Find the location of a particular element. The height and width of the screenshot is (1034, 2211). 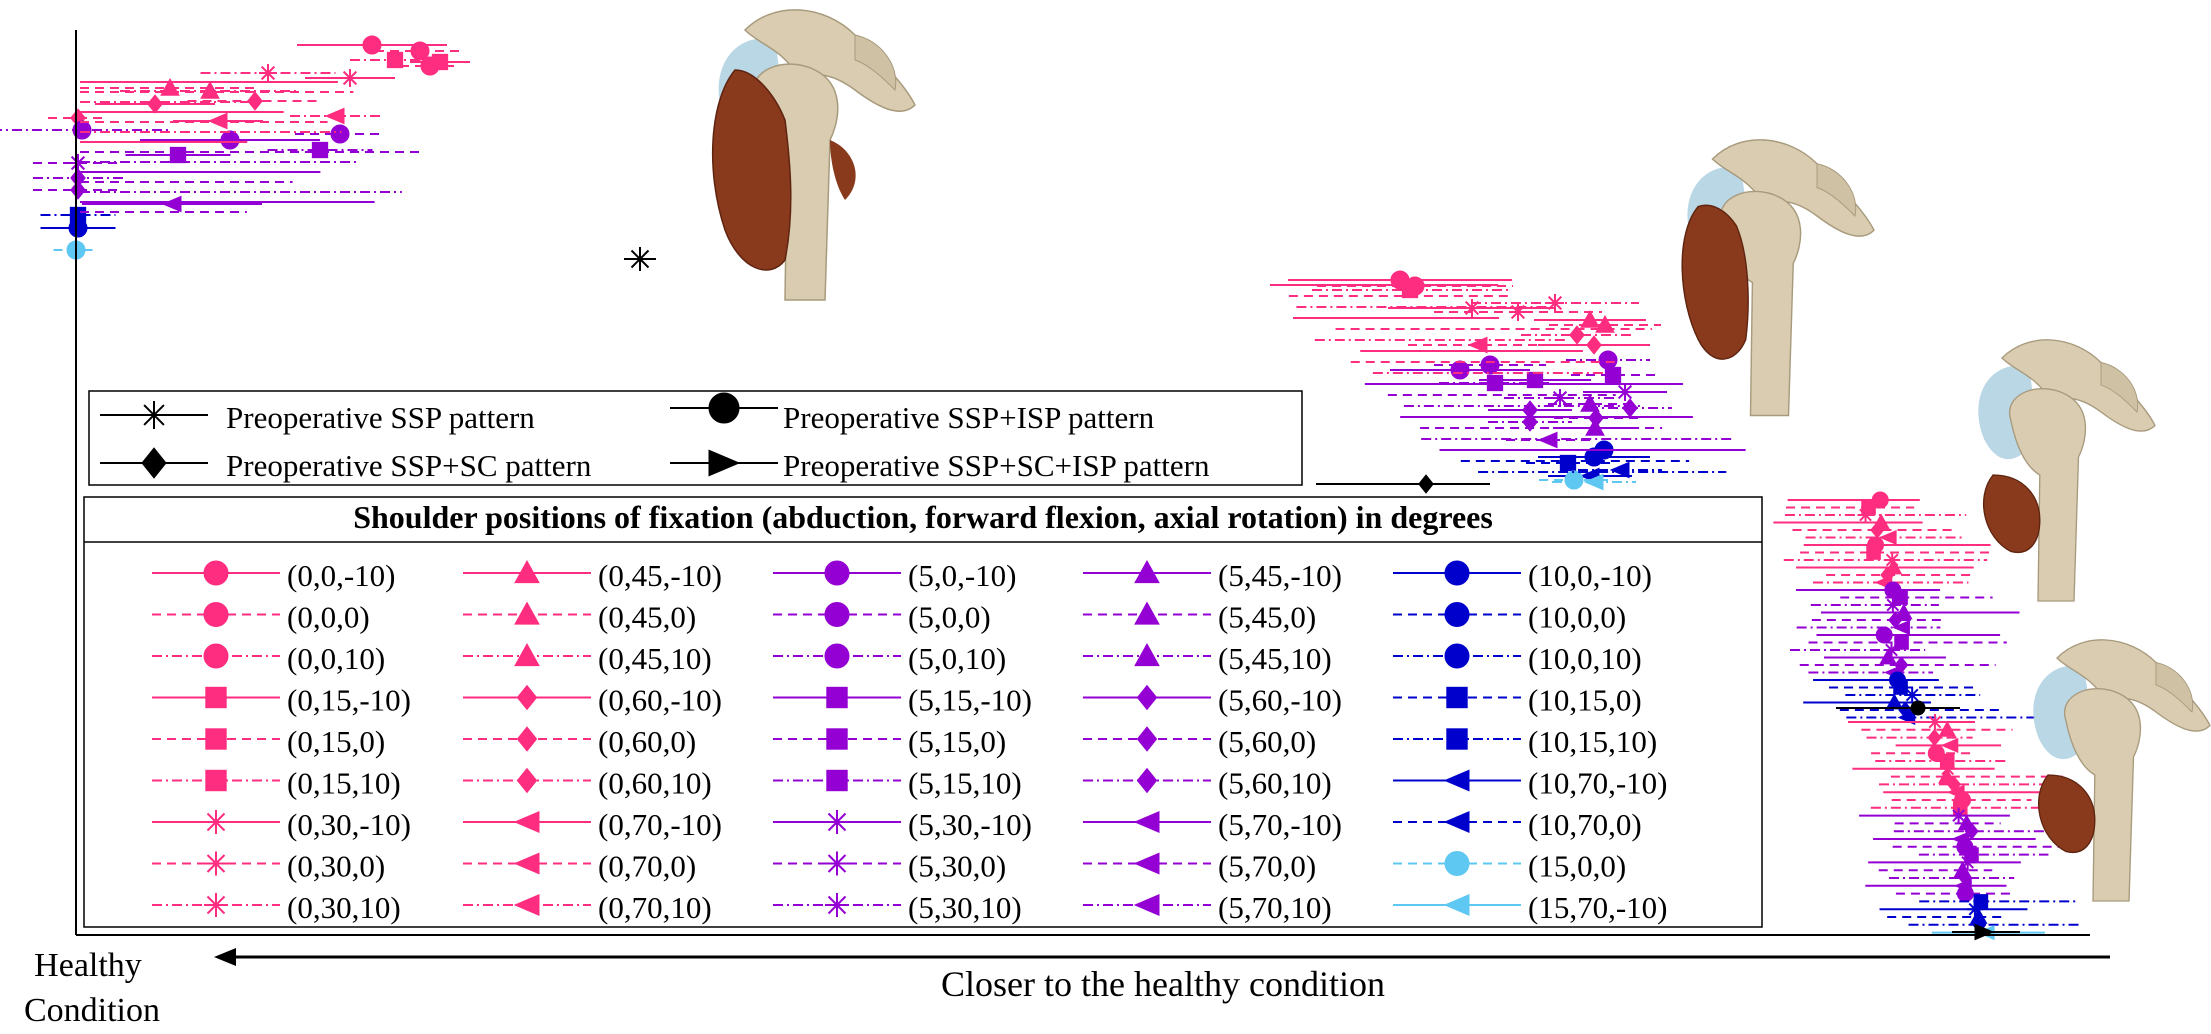

legend-entry: (5,30,-10) is located at coordinates (902, 824).